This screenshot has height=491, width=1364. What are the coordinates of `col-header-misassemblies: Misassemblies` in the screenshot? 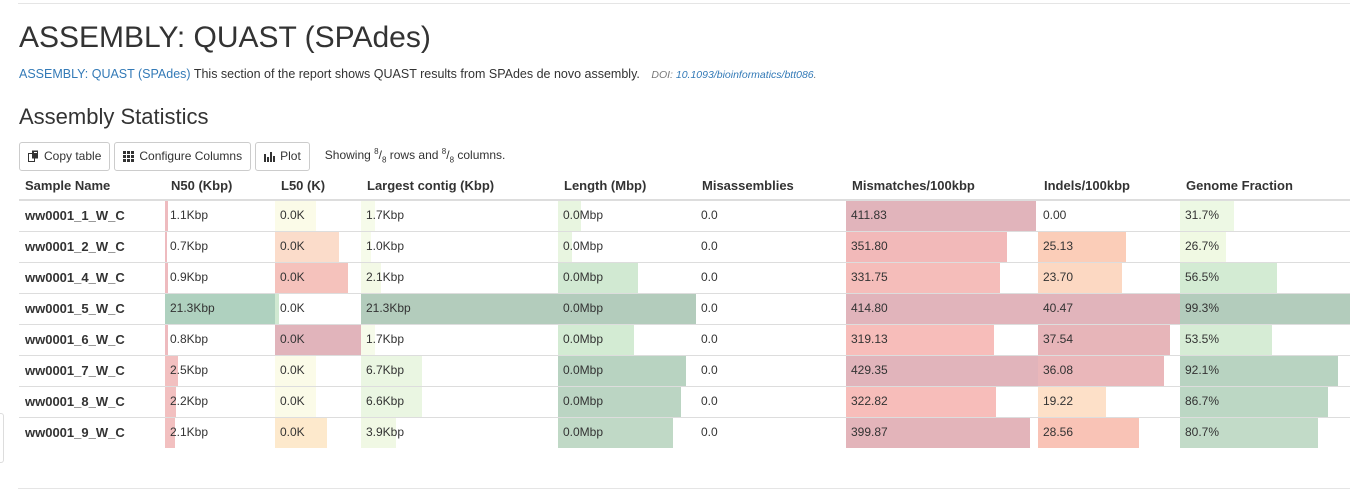 It's located at (771, 186).